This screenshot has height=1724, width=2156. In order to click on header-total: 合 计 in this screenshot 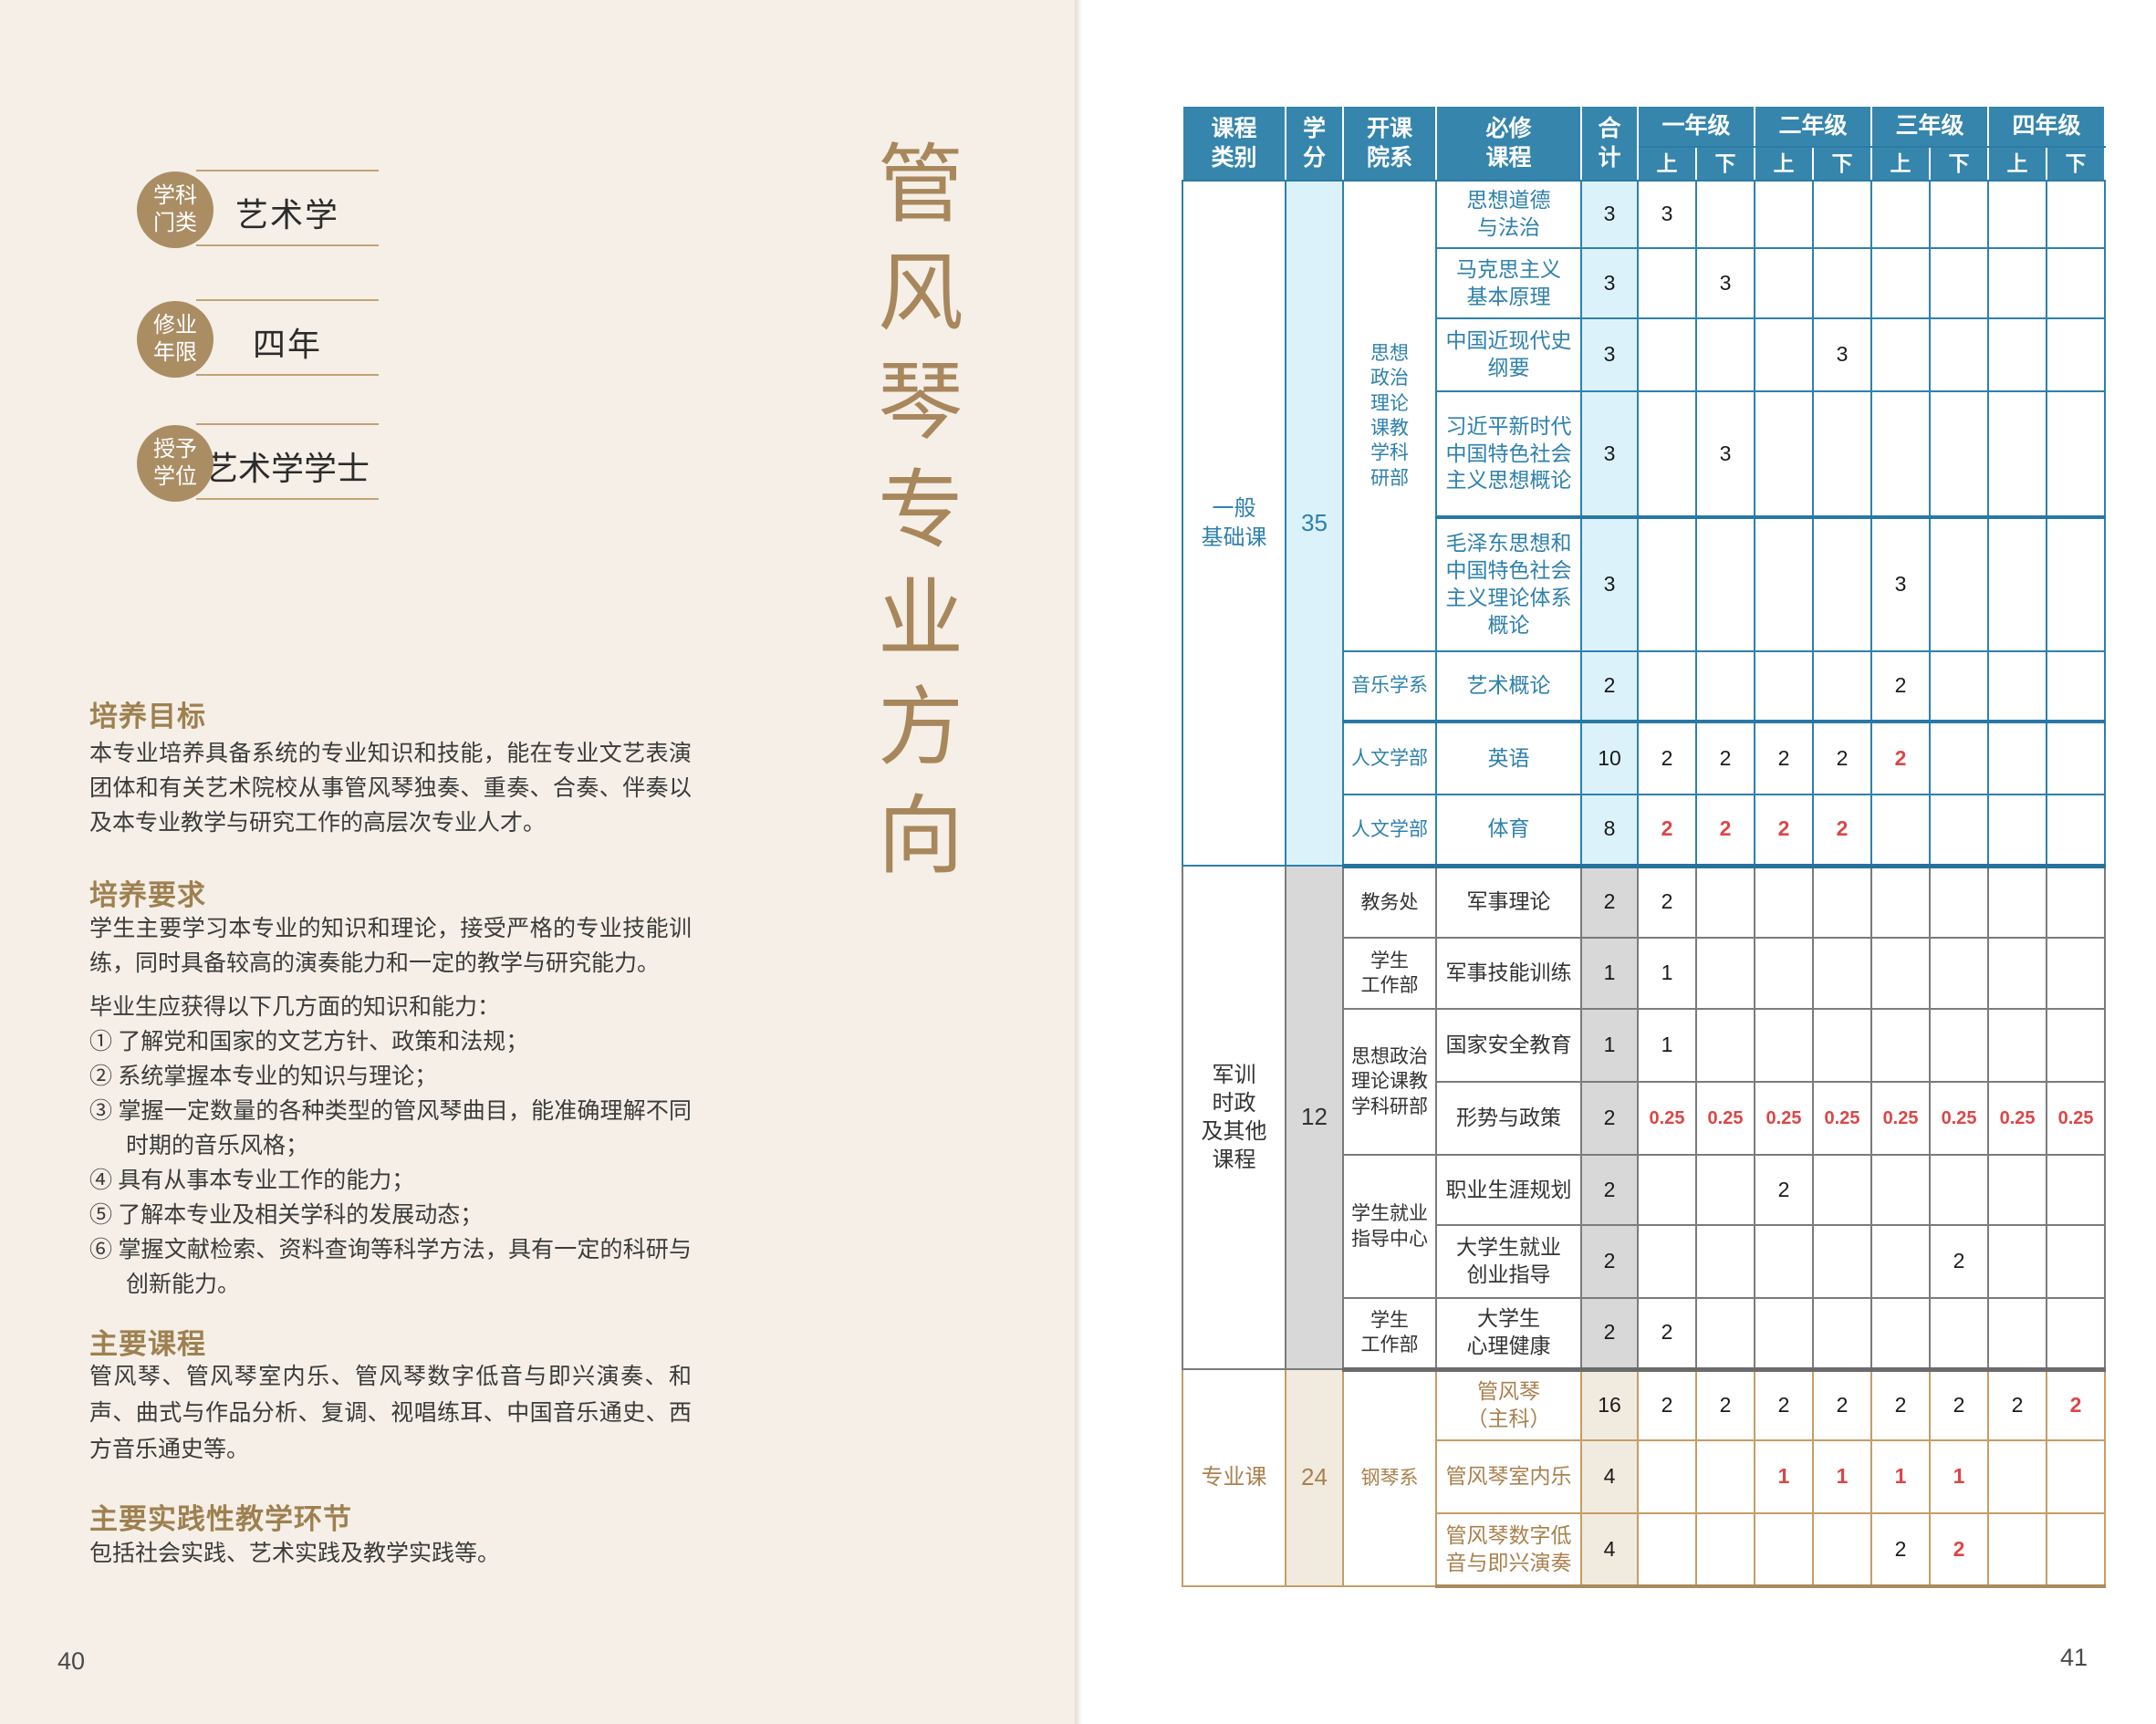, I will do `click(1610, 143)`.